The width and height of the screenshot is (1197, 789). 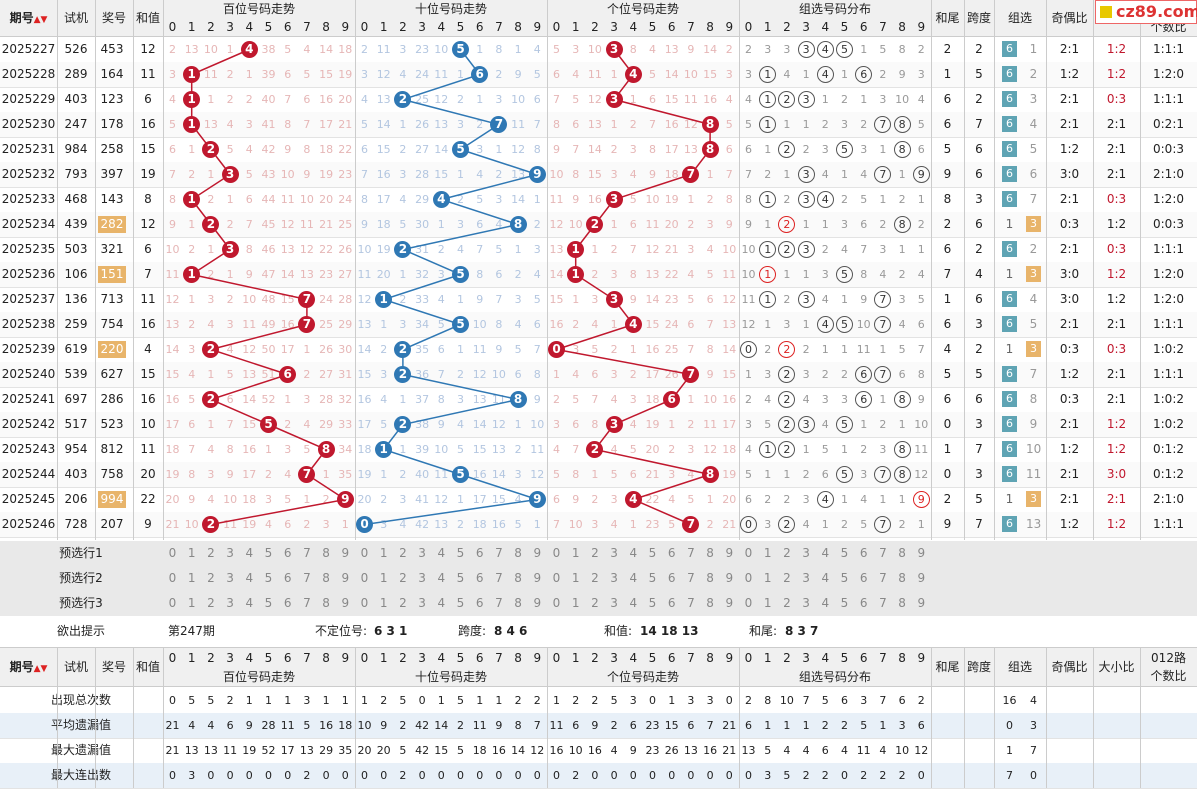 I want to click on footer-sort-icon: ▲▼, so click(x=40, y=669).